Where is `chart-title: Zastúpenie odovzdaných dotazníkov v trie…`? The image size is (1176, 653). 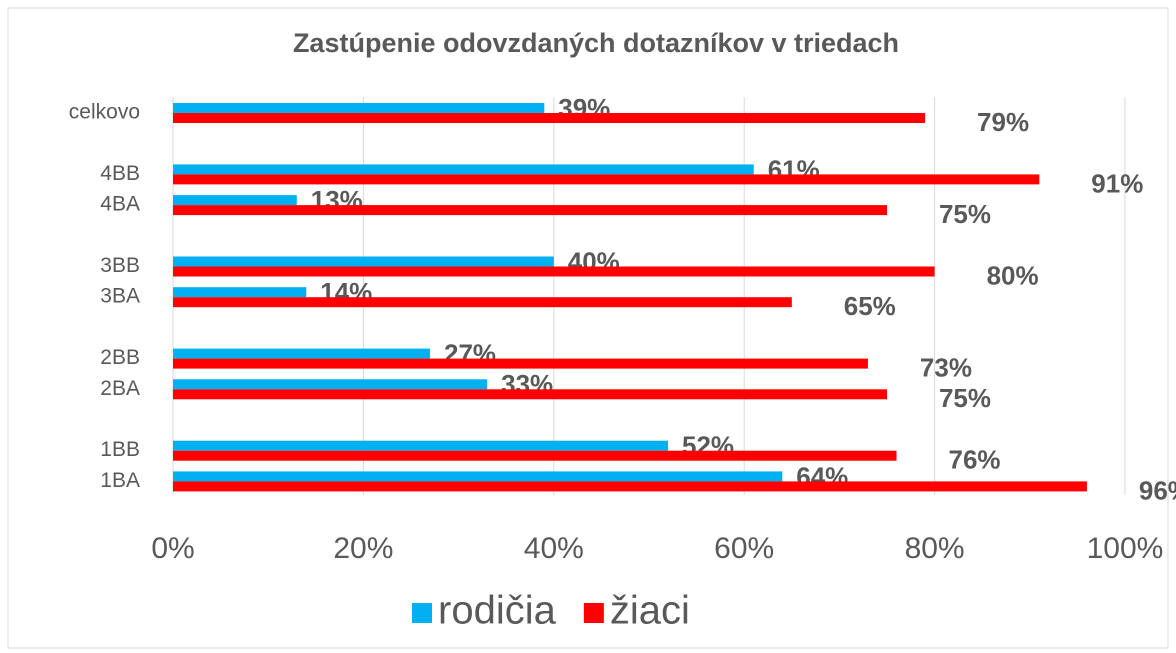
chart-title: Zastúpenie odovzdaných dotazníkov v trie… is located at coordinates (596, 43).